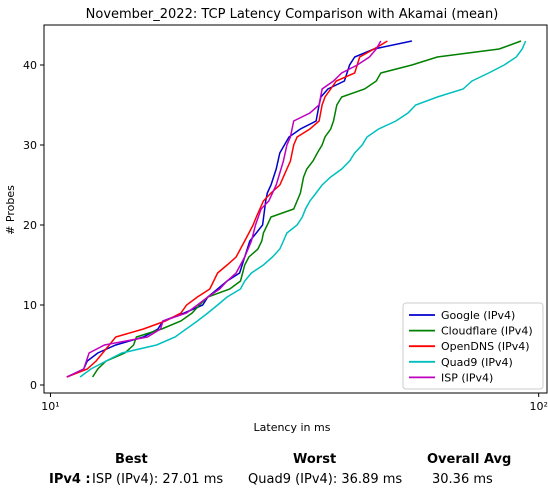  What do you see at coordinates (462, 479) in the screenshot?
I see `summary-overall-value: 30.36 ms` at bounding box center [462, 479].